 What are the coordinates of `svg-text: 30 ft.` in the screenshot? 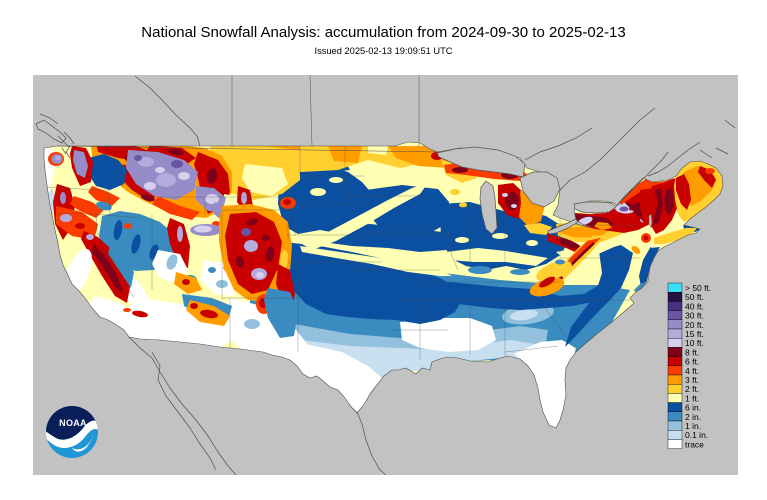 It's located at (694, 316).